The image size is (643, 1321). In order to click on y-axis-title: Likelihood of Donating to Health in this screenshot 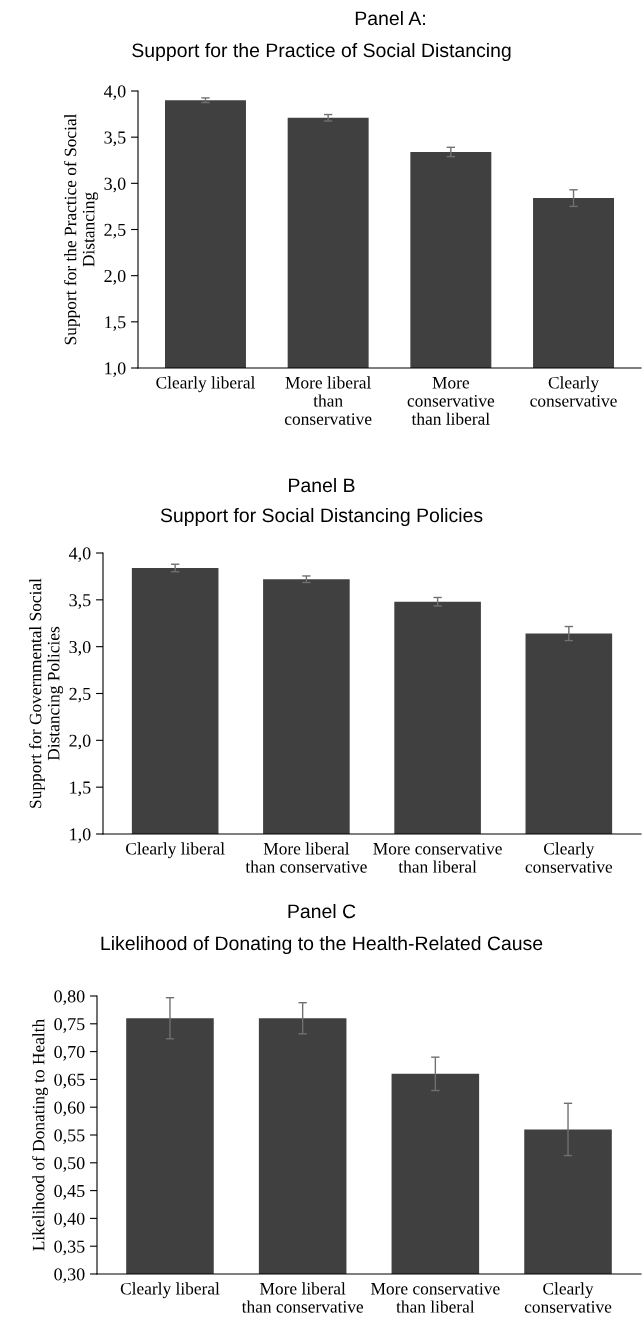, I will do `click(40, 1135)`.